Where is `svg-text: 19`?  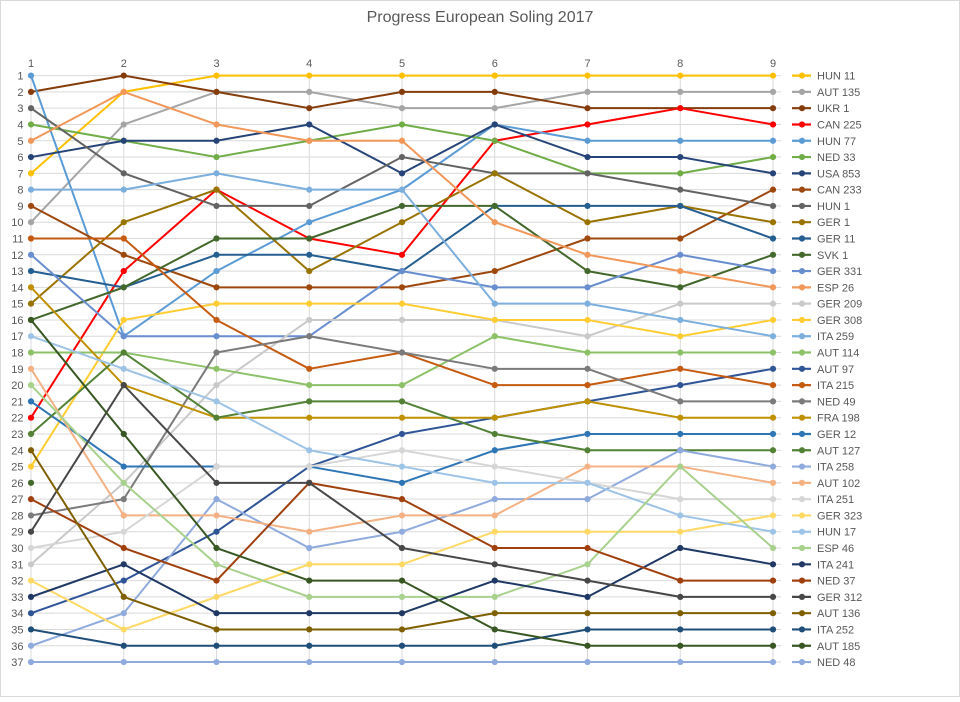
svg-text: 19 is located at coordinates (17, 370).